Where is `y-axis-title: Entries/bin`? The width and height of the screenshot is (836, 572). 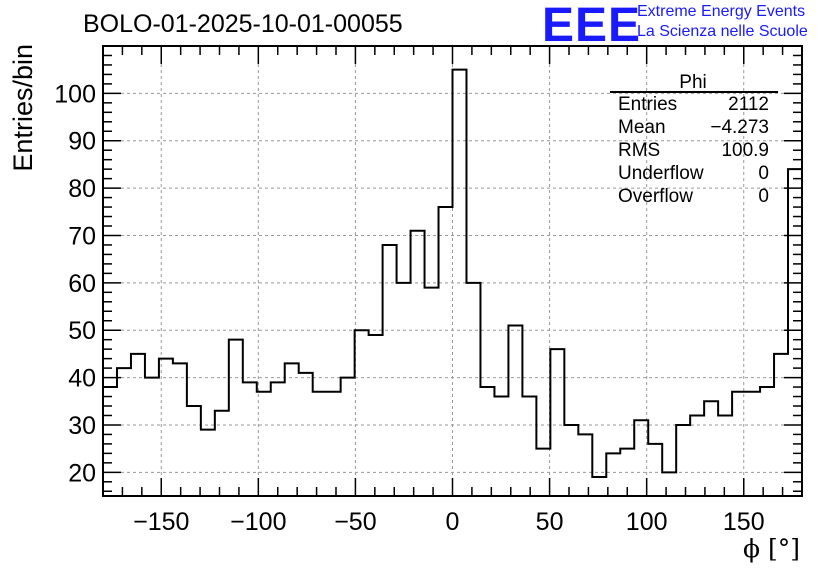 y-axis-title: Entries/bin is located at coordinates (23, 108).